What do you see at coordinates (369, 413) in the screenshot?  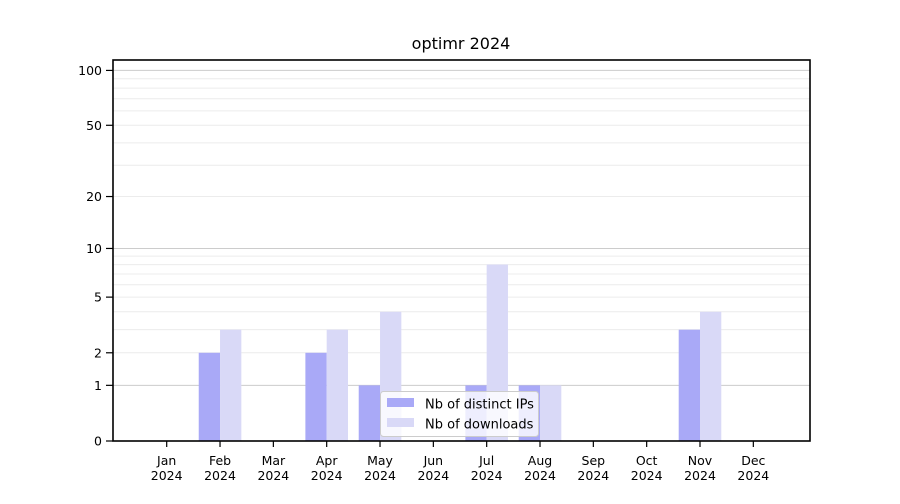 I see `bar-nb-of-distinct-ips-may` at bounding box center [369, 413].